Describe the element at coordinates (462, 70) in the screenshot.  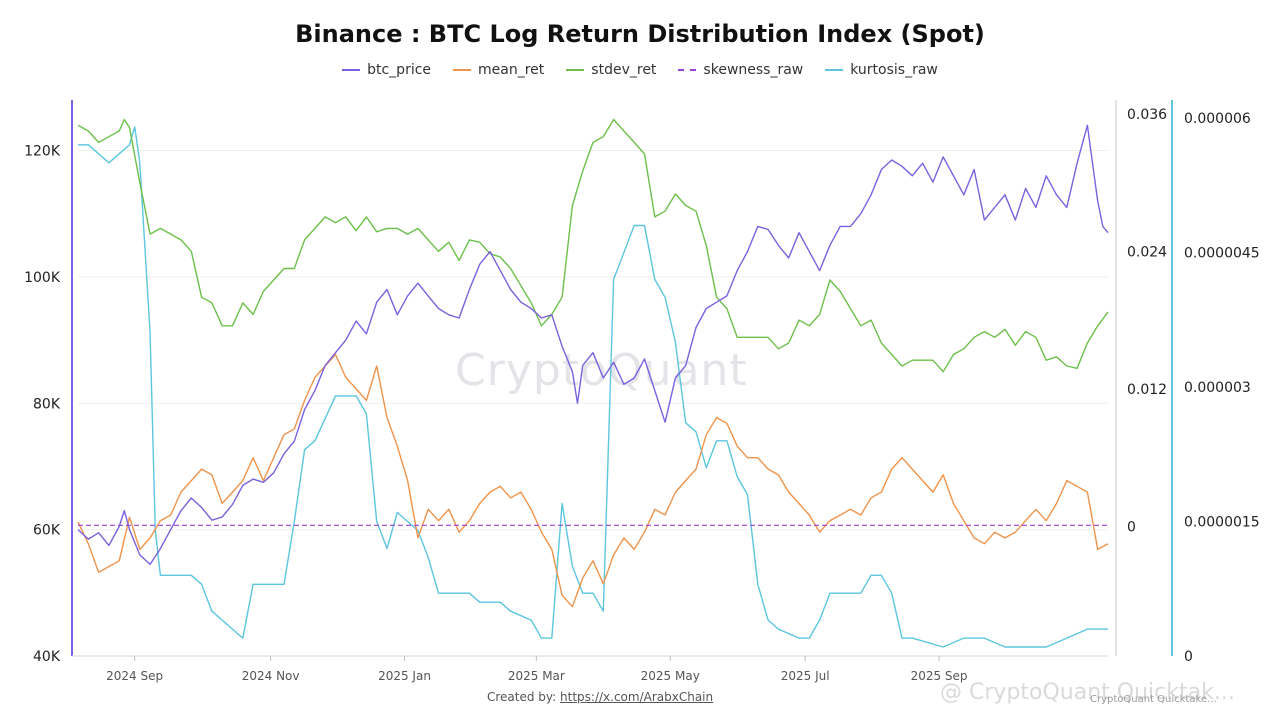
I see `legend-swatch-mean-ret` at that location.